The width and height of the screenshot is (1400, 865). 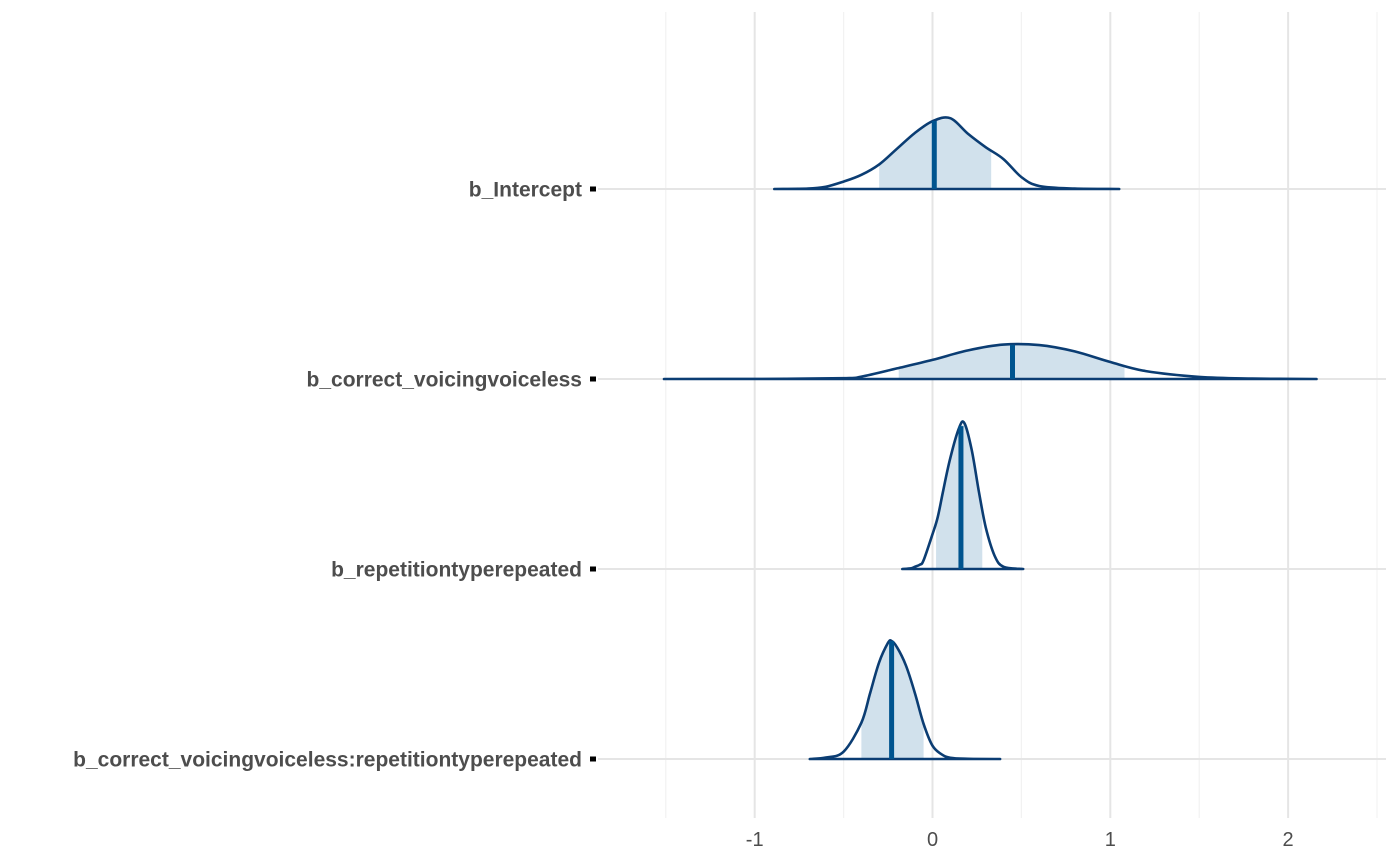 What do you see at coordinates (444, 380) in the screenshot?
I see `y-axis-label: b_correct_voicingvoiceless` at bounding box center [444, 380].